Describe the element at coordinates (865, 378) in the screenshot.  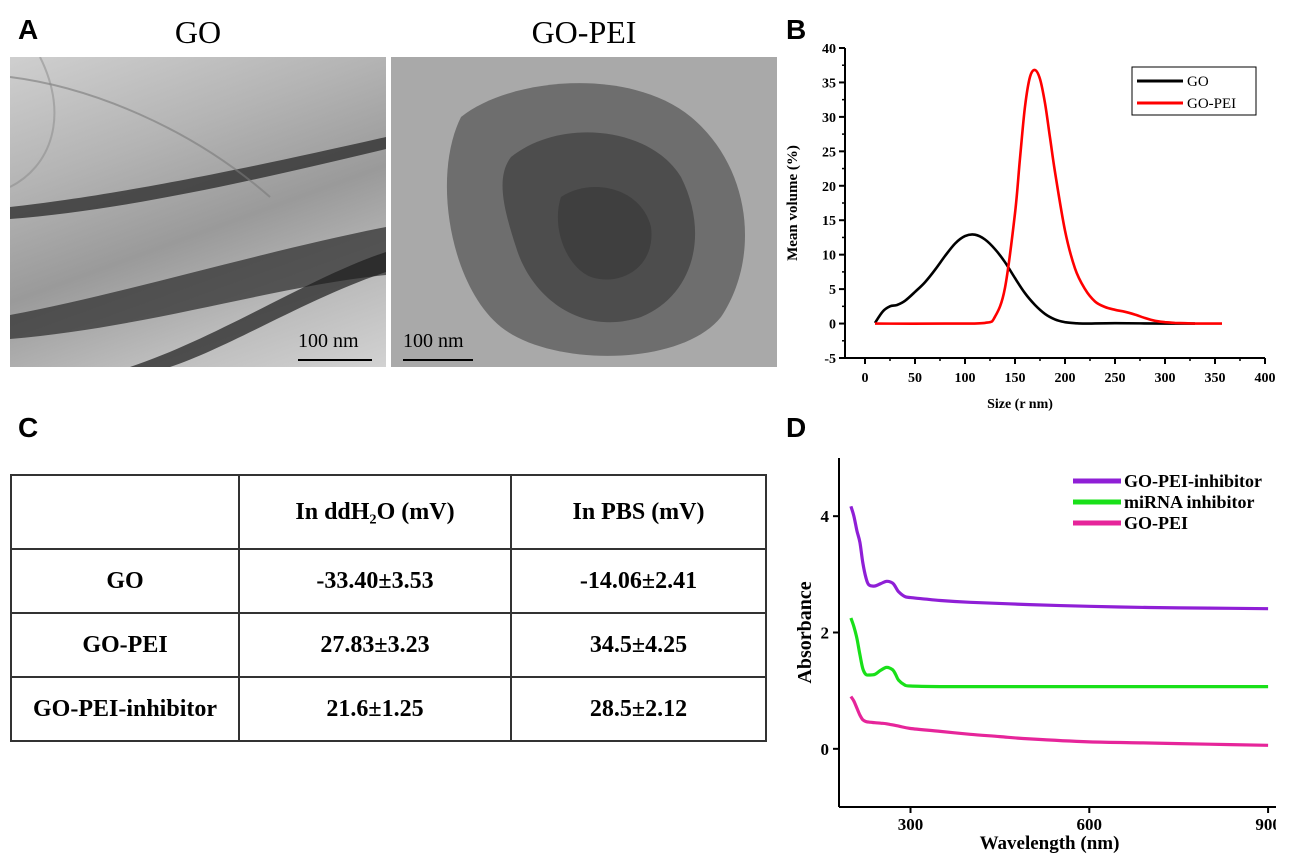
I see `x-tick-label: 0` at that location.